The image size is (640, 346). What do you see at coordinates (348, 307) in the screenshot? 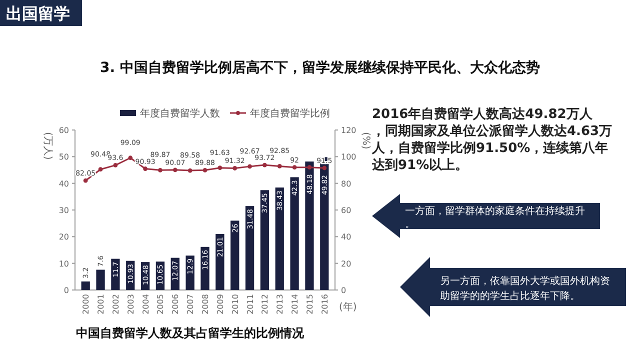
I see `x-axis-title: (年)` at bounding box center [348, 307].